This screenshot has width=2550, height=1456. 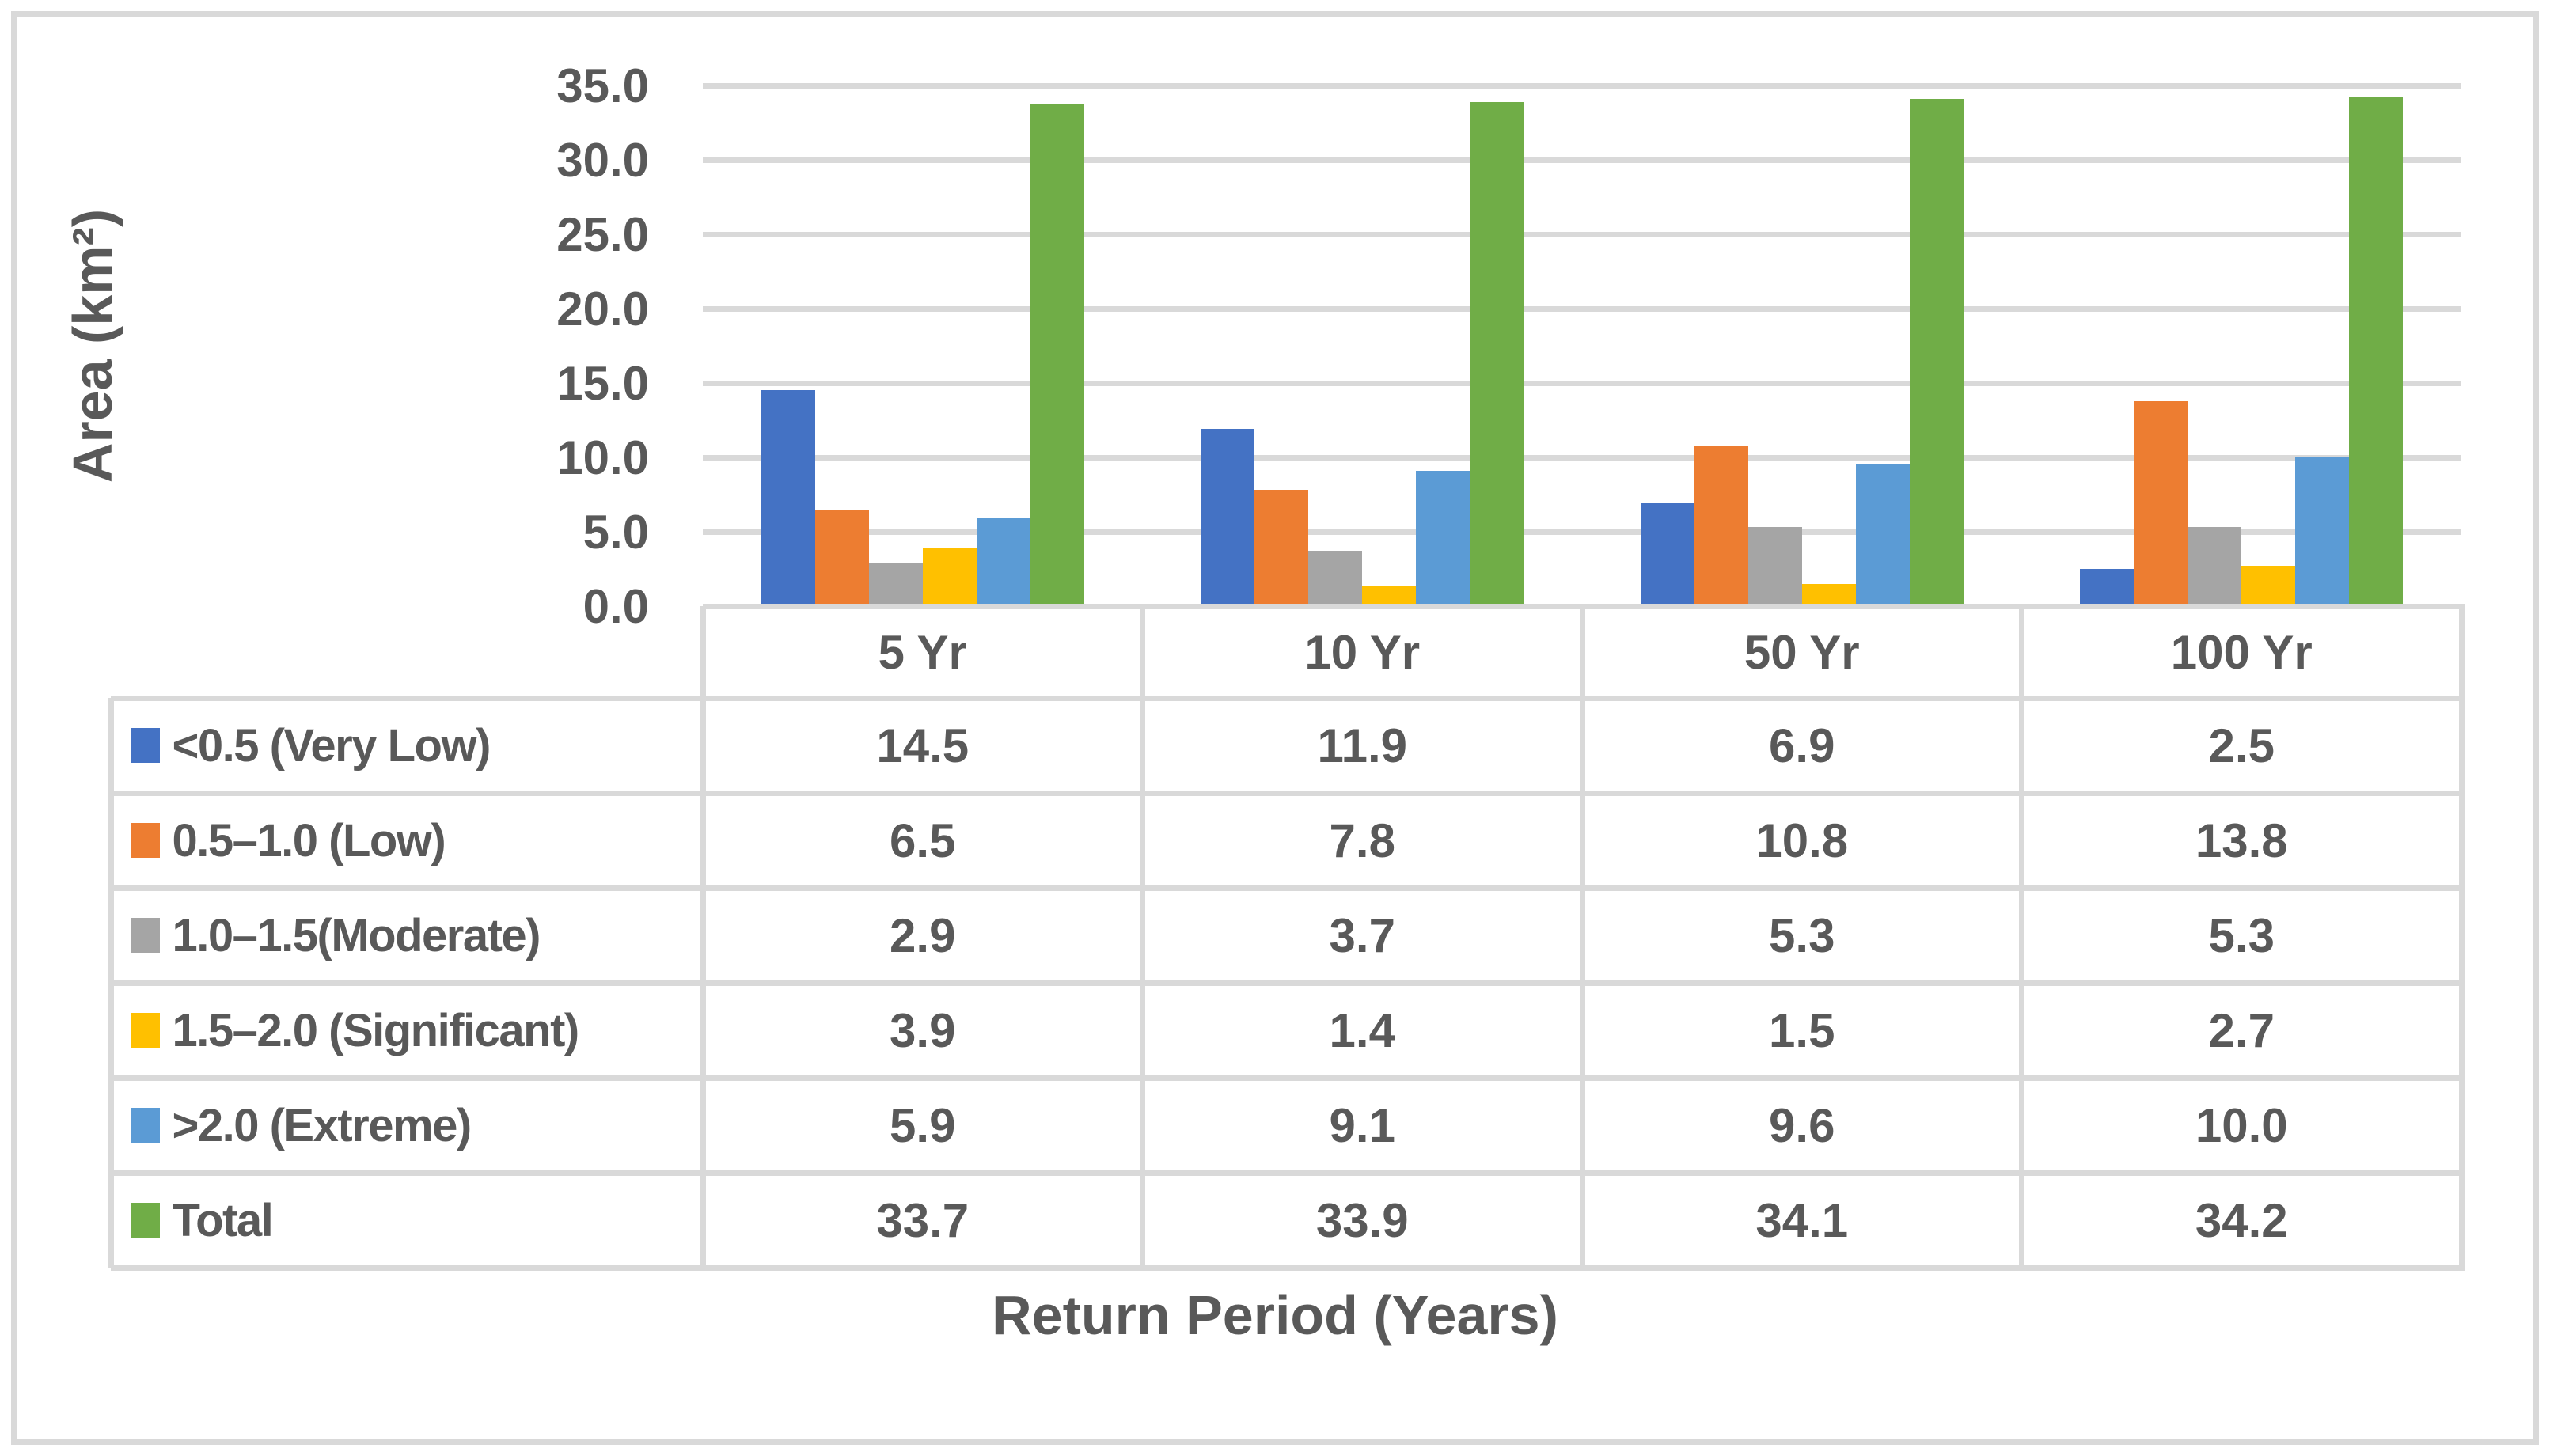 What do you see at coordinates (923, 1030) in the screenshot?
I see `table-value-cell: 3.9` at bounding box center [923, 1030].